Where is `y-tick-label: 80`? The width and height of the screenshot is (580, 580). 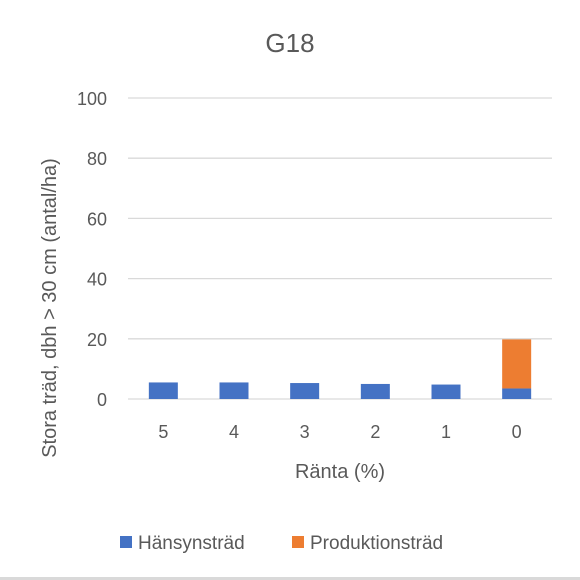
y-tick-label: 80 is located at coordinates (97, 159).